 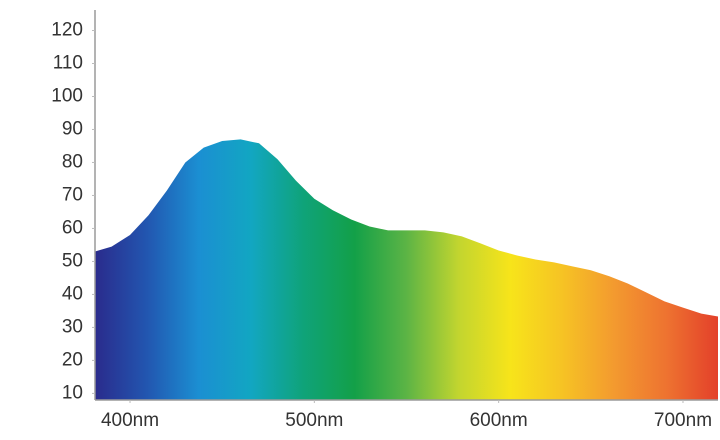 I want to click on x-tick-label: 500nm, so click(x=314, y=420).